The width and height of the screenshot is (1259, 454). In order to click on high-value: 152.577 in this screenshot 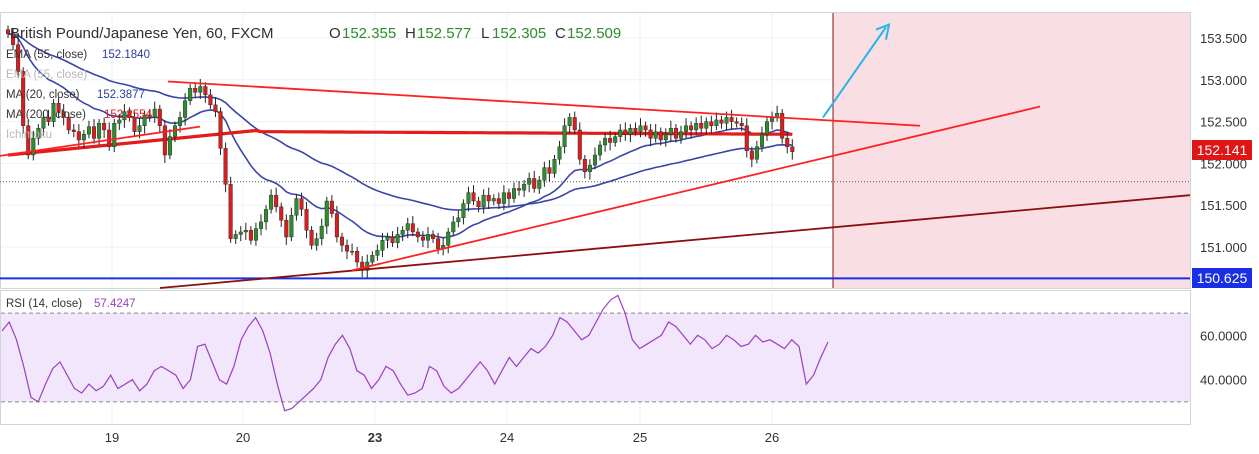, I will do `click(444, 33)`.